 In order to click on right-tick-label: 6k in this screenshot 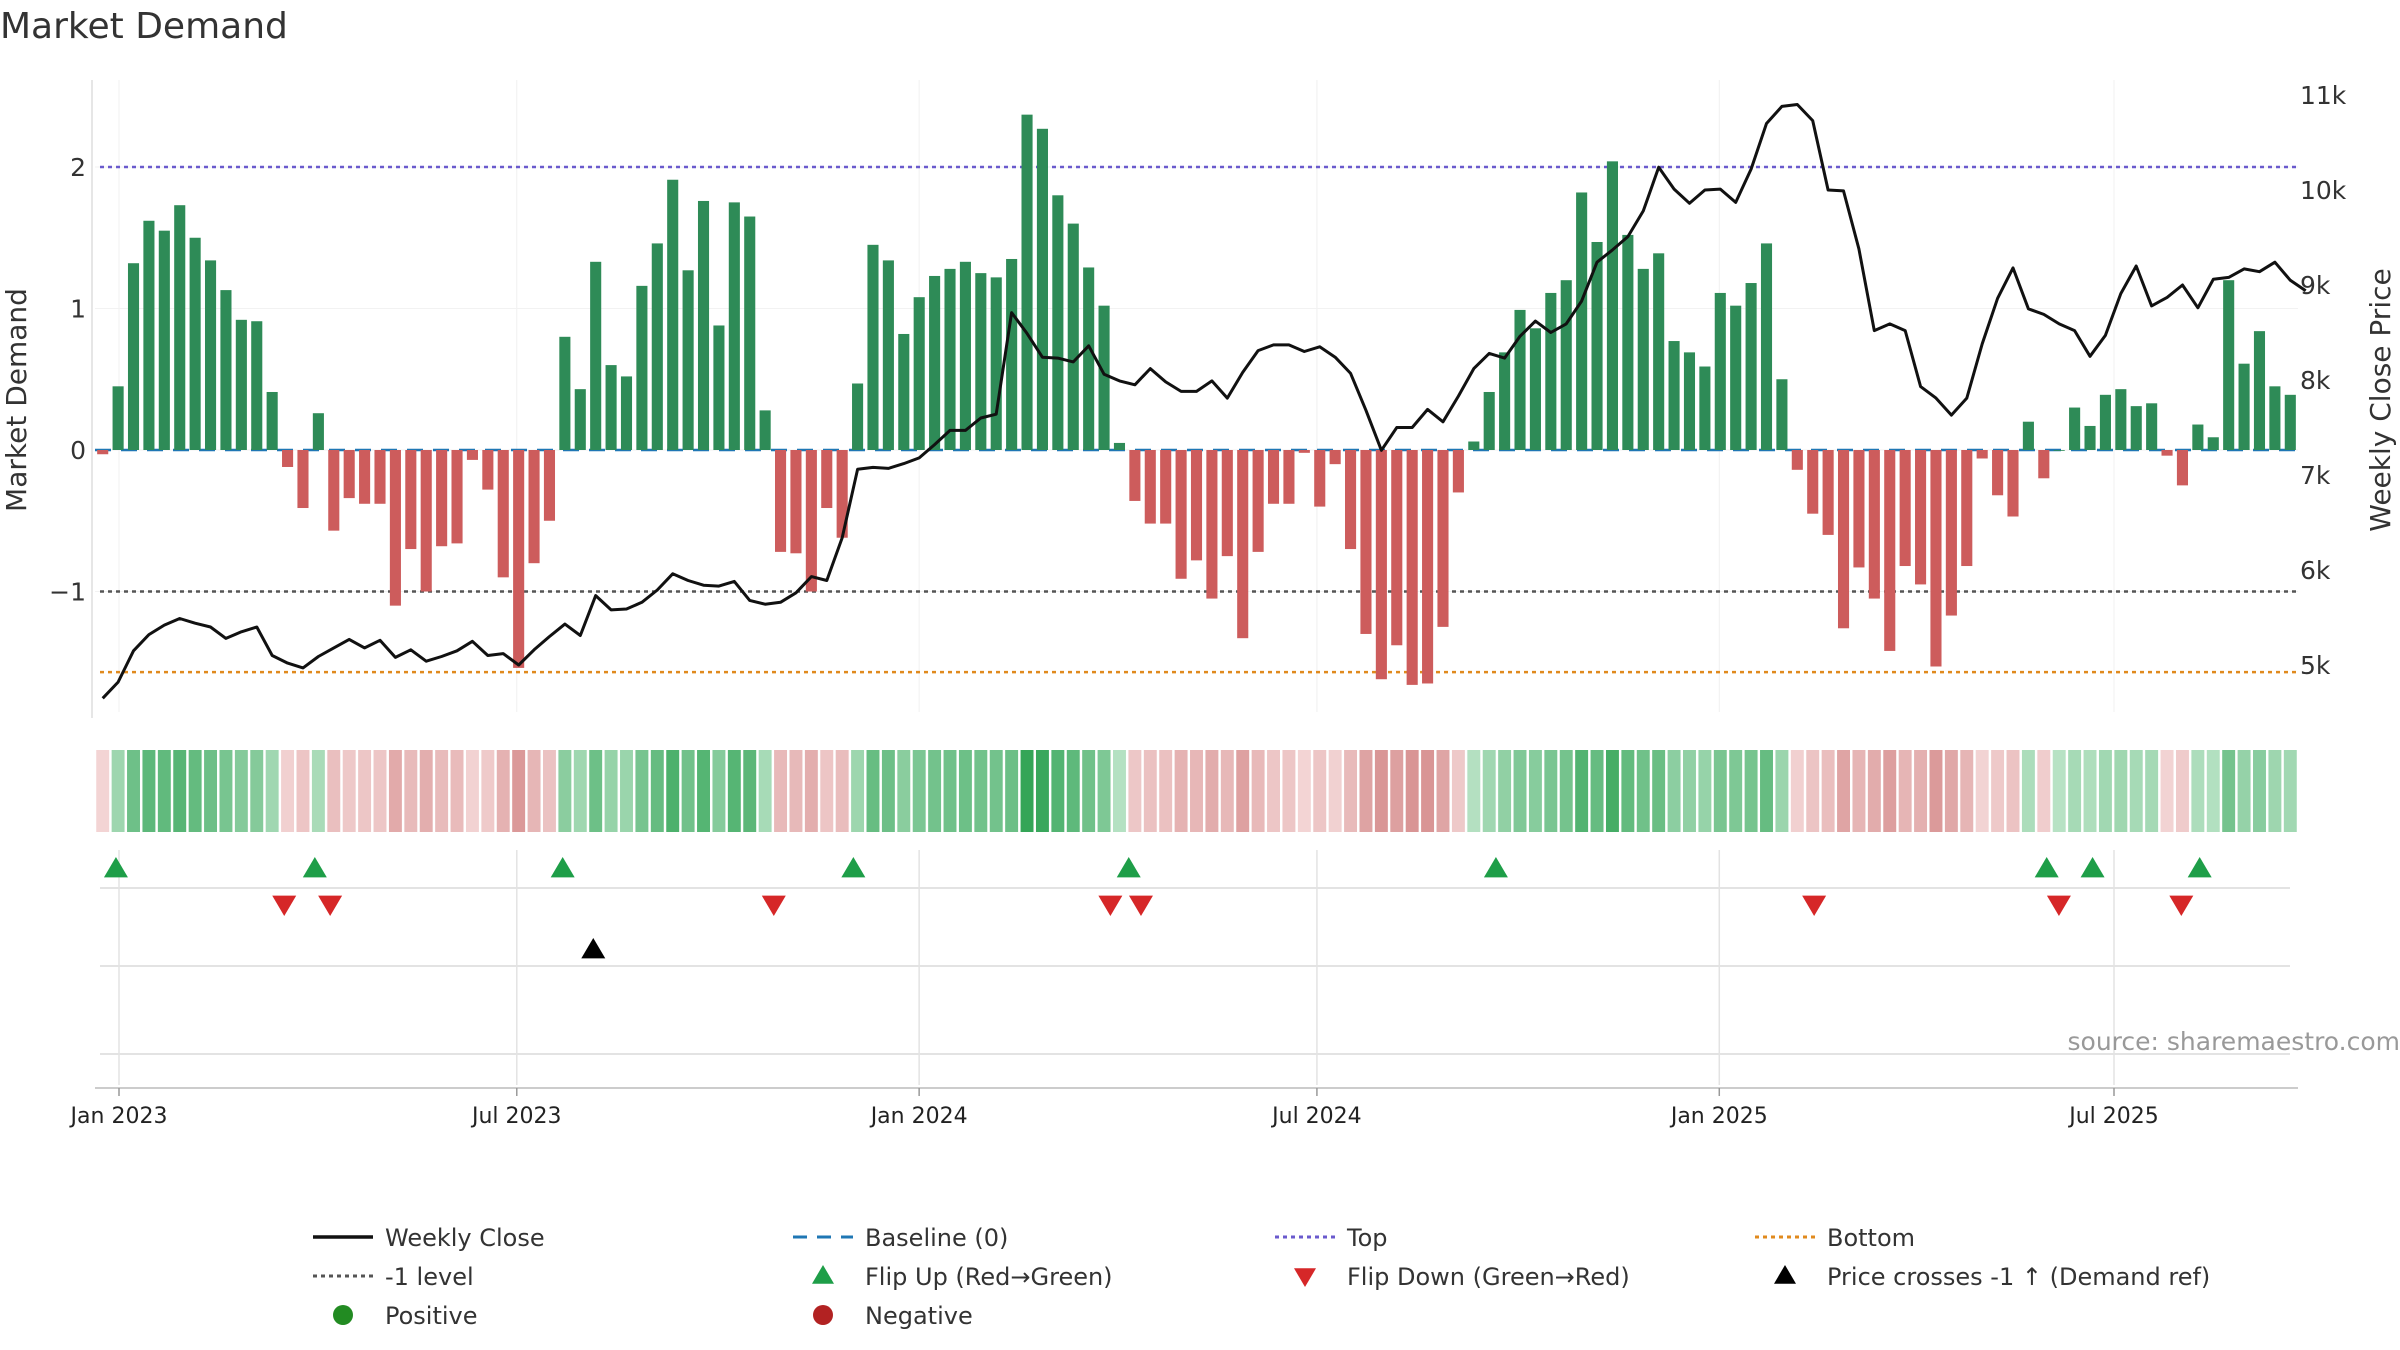, I will do `click(2315, 570)`.